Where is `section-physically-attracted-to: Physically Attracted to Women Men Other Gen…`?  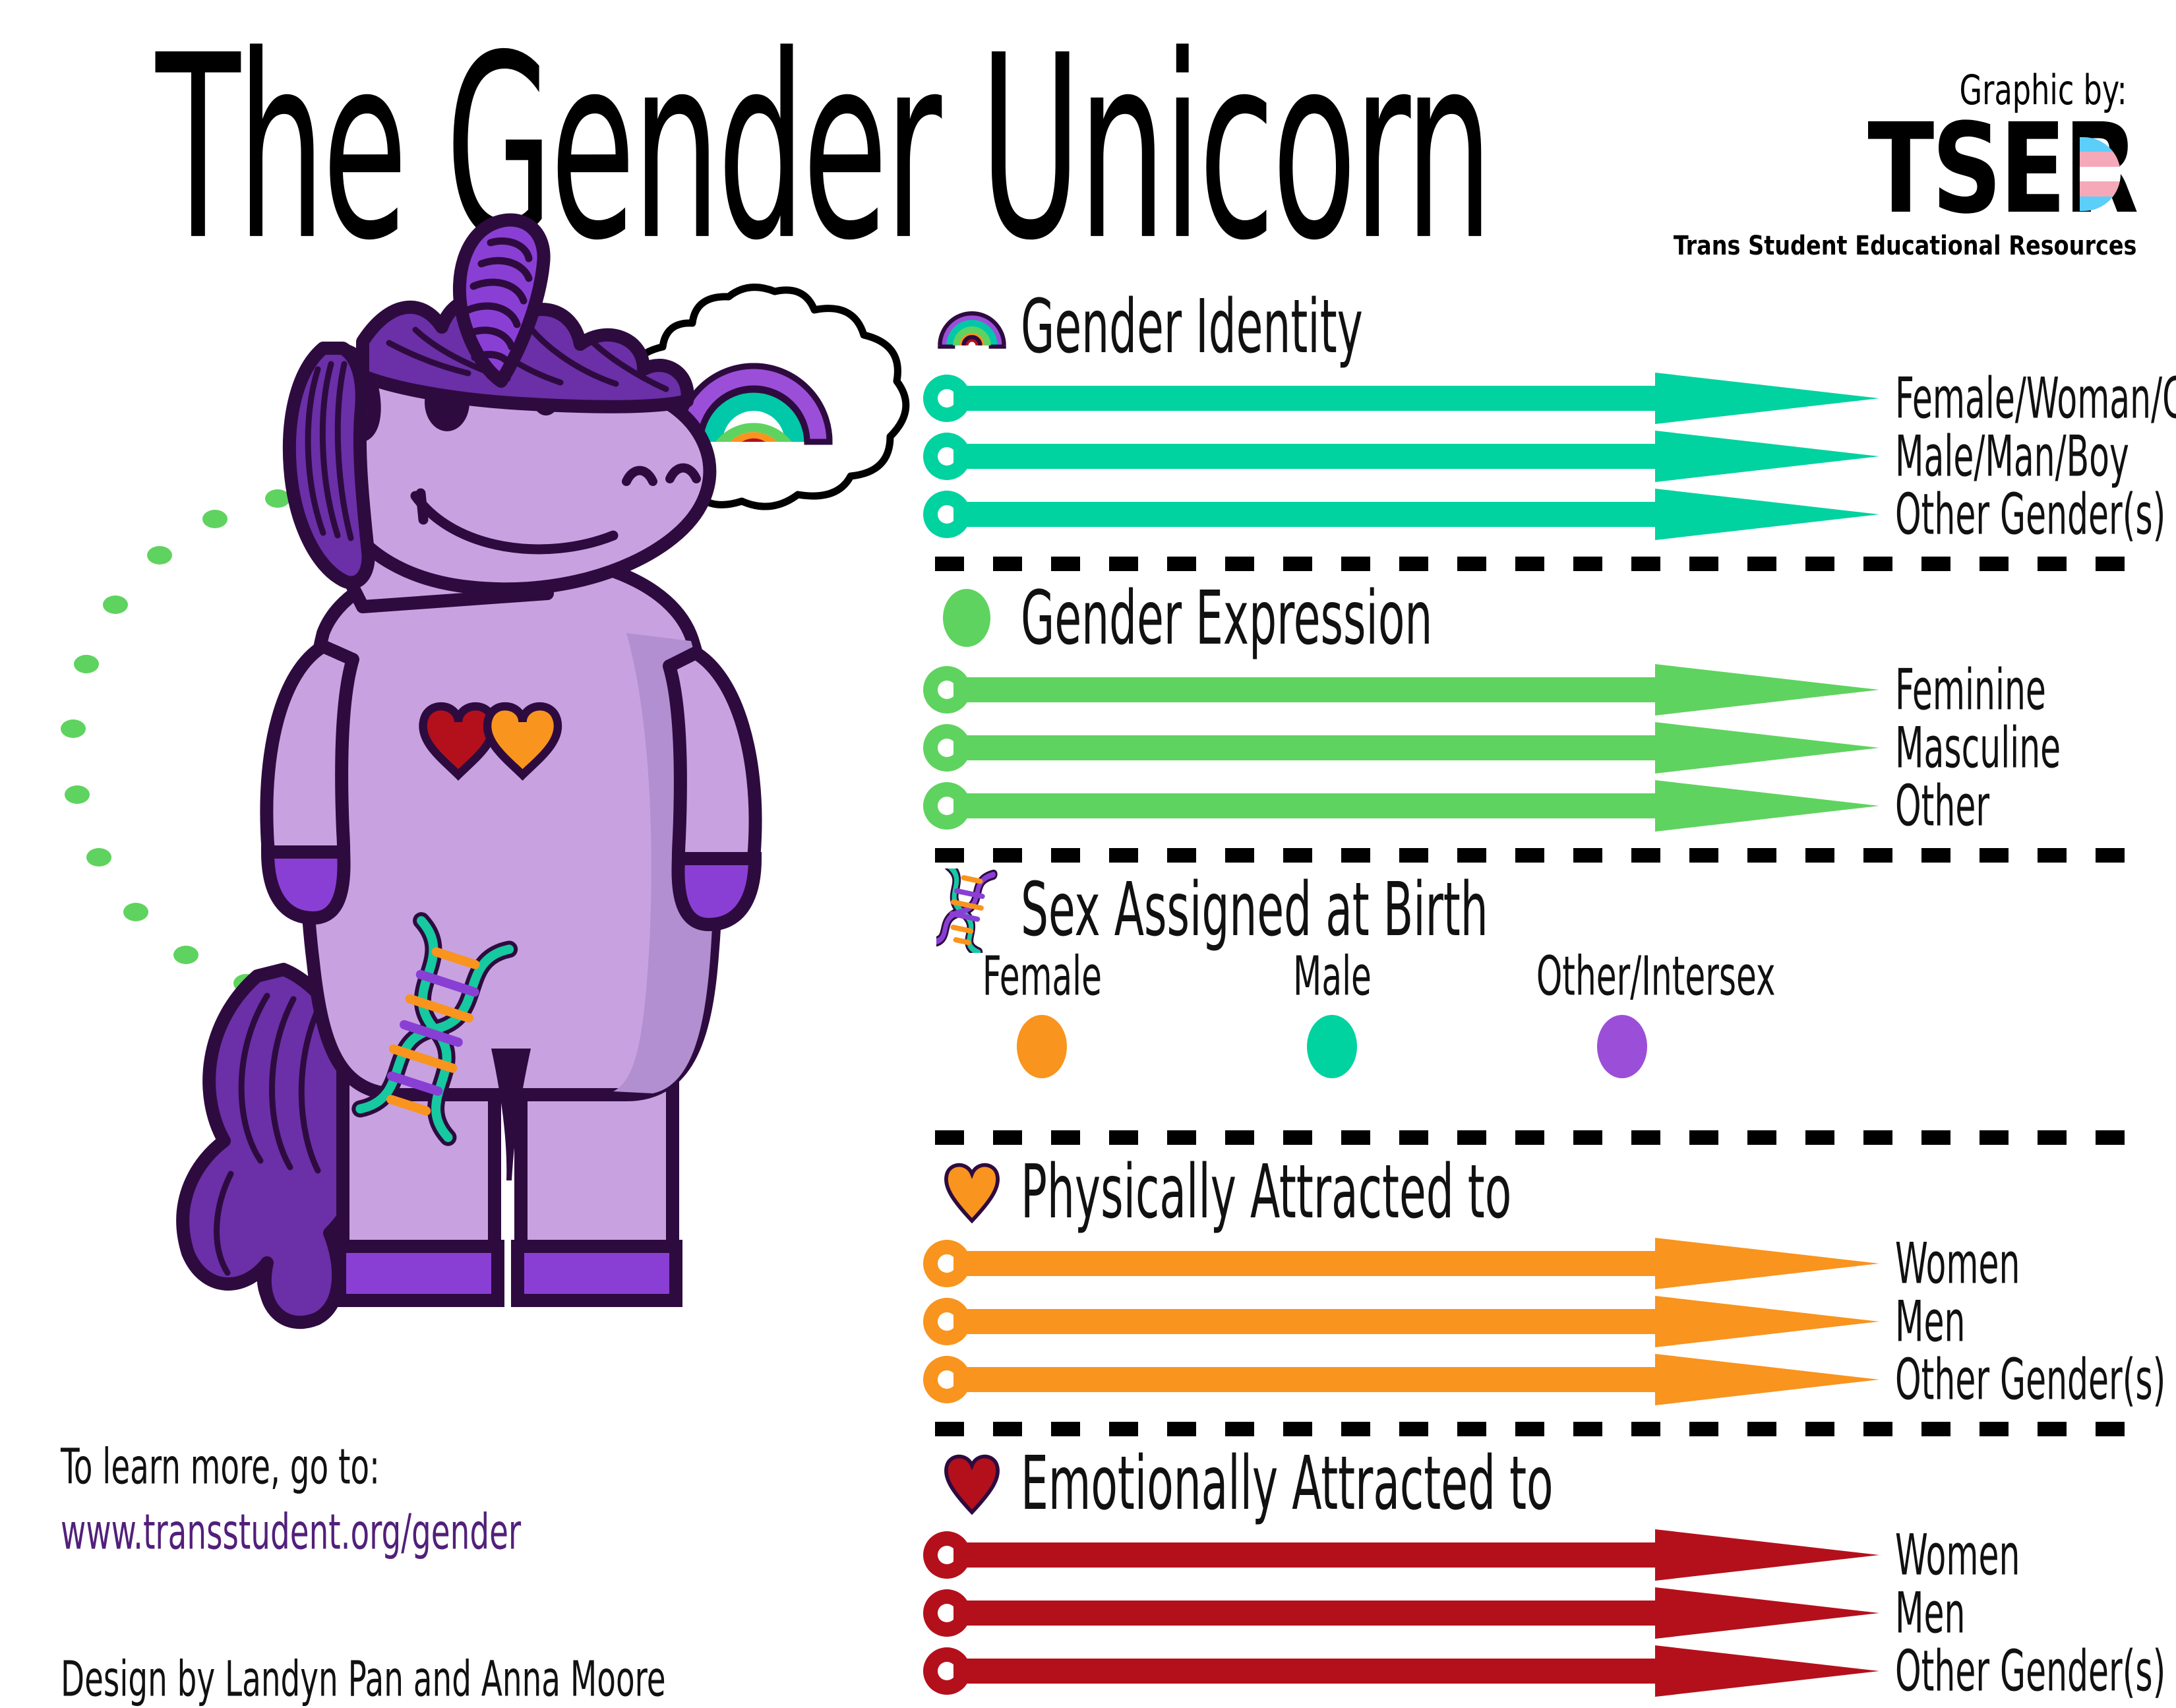 section-physically-attracted-to: Physically Attracted to Women Men Other Gen… is located at coordinates (1544, 1281).